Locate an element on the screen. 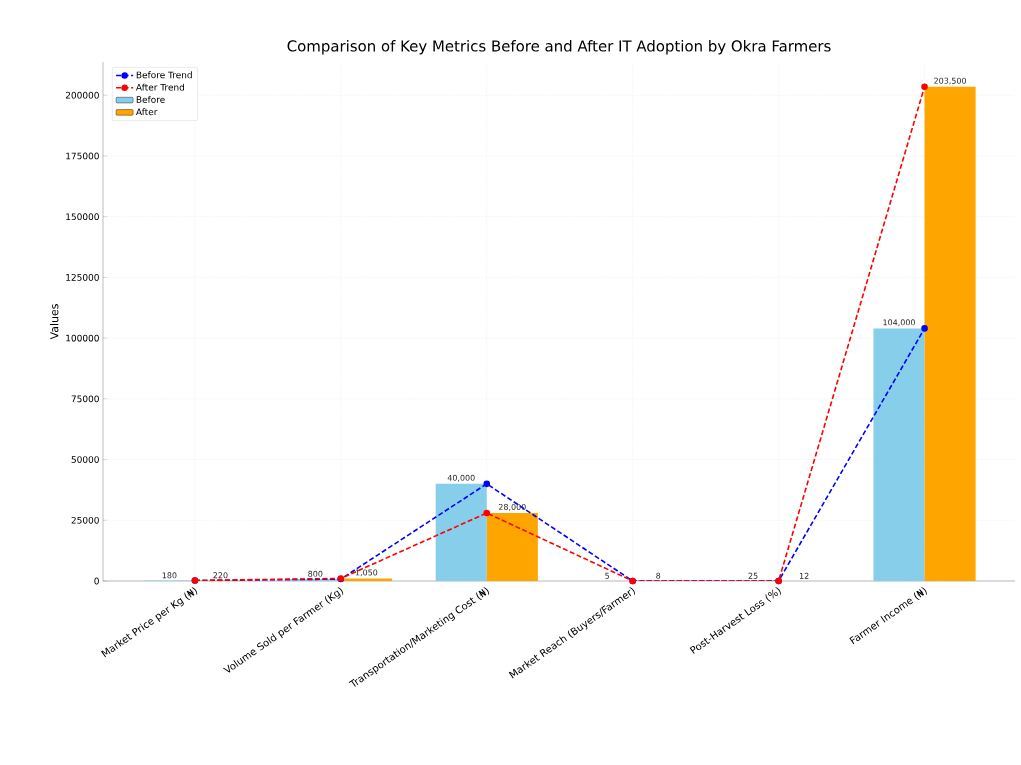  y-tick-label: 75000 is located at coordinates (85, 399).